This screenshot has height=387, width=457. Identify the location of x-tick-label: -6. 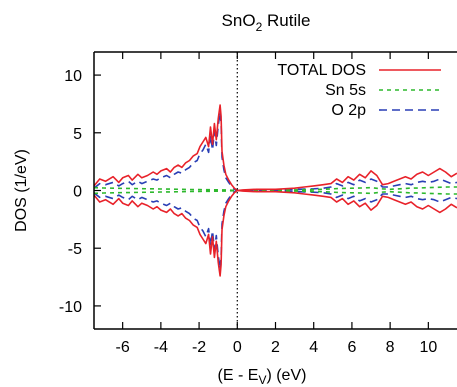
(123, 347).